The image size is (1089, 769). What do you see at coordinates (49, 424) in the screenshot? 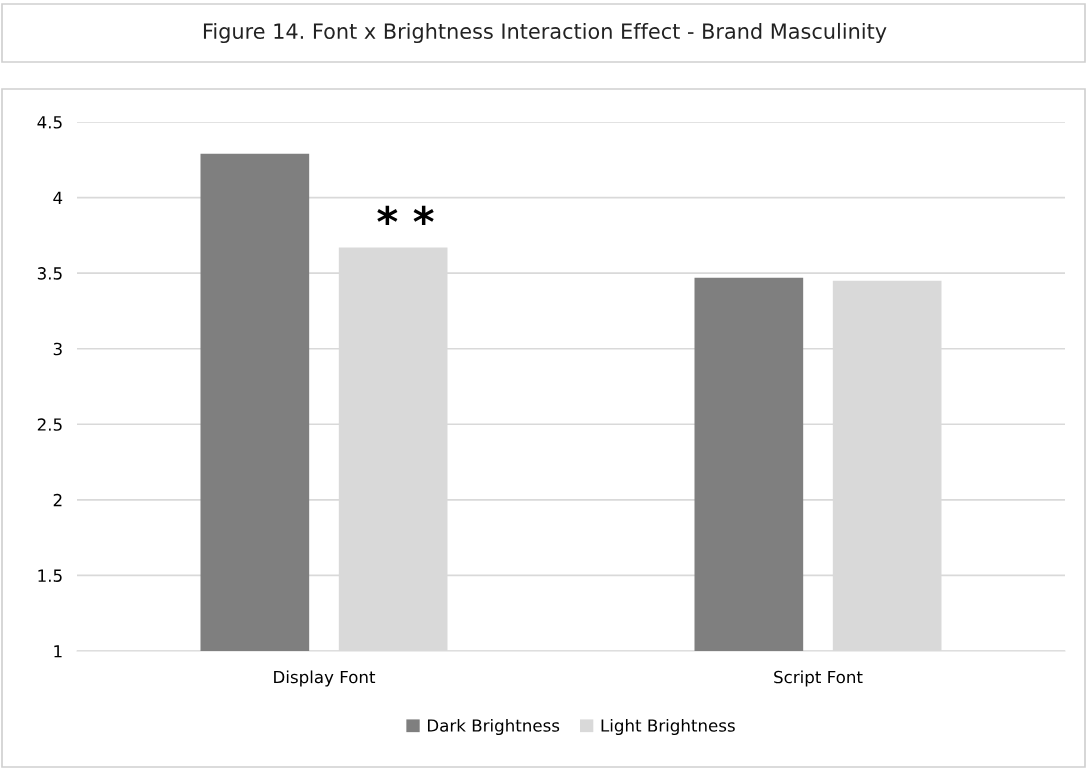
I see `y-tick-label: 2.5` at bounding box center [49, 424].